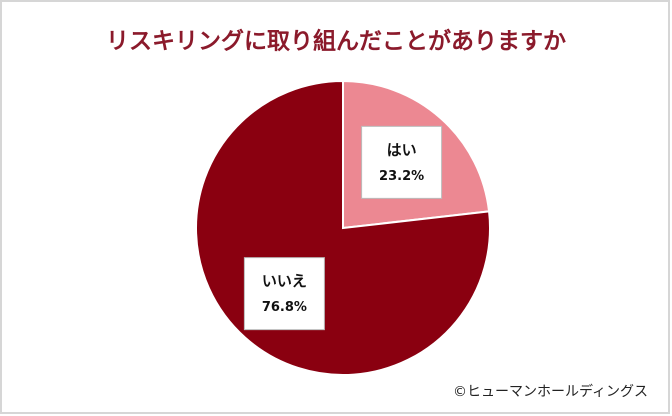  What do you see at coordinates (550, 391) in the screenshot?
I see `copyright: ©ヒューマンホールディングス` at bounding box center [550, 391].